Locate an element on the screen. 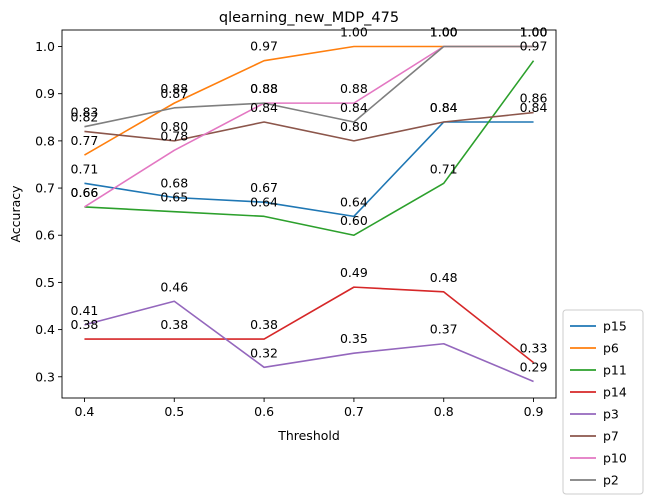 The height and width of the screenshot is (495, 650). y-tick-label: 0.9 is located at coordinates (45, 93).